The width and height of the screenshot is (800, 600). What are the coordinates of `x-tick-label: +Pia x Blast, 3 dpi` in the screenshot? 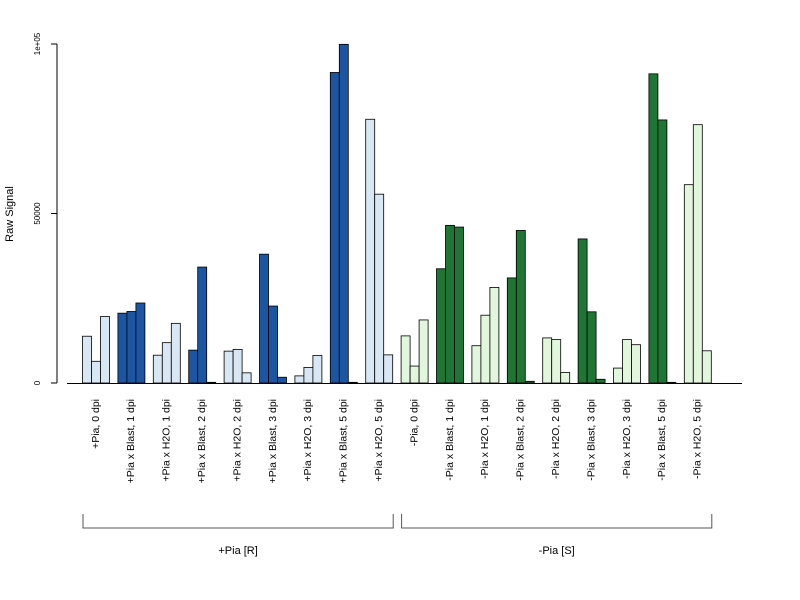 It's located at (273, 441).